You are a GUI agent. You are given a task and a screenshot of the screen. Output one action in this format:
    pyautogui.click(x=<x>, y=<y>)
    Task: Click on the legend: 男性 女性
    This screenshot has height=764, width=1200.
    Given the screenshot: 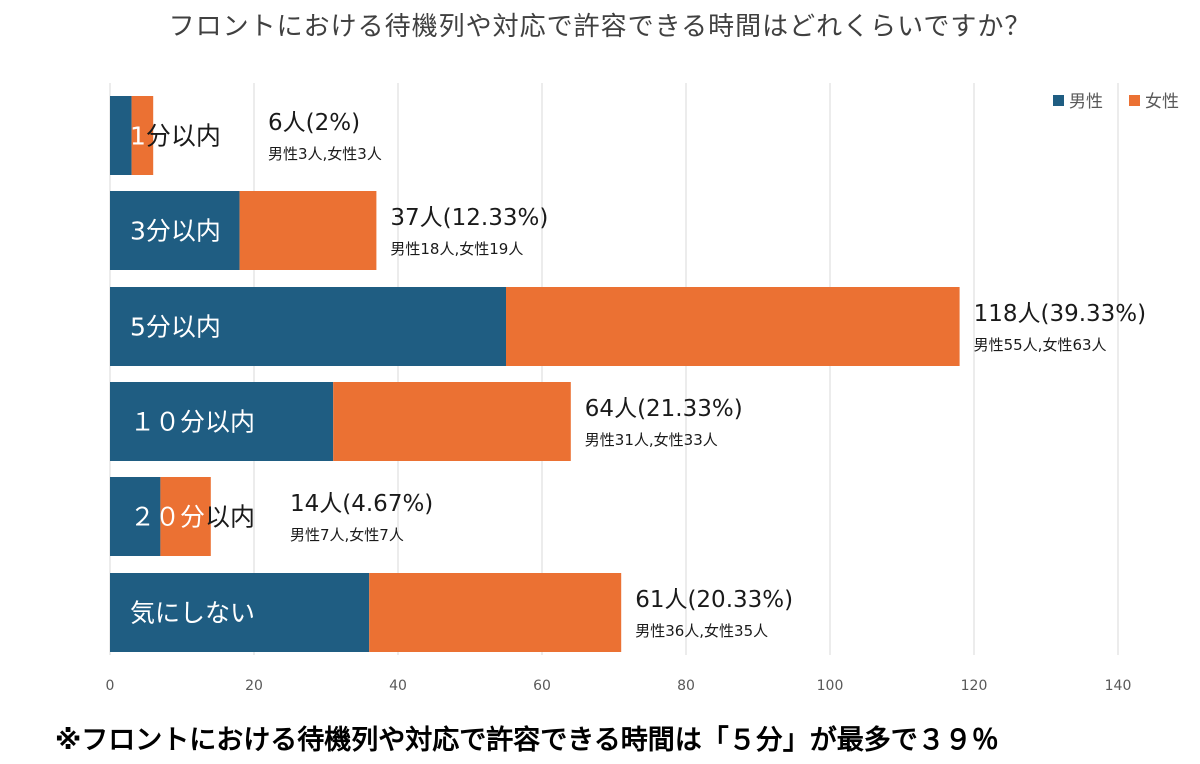 What is the action you would take?
    pyautogui.click(x=1116, y=102)
    